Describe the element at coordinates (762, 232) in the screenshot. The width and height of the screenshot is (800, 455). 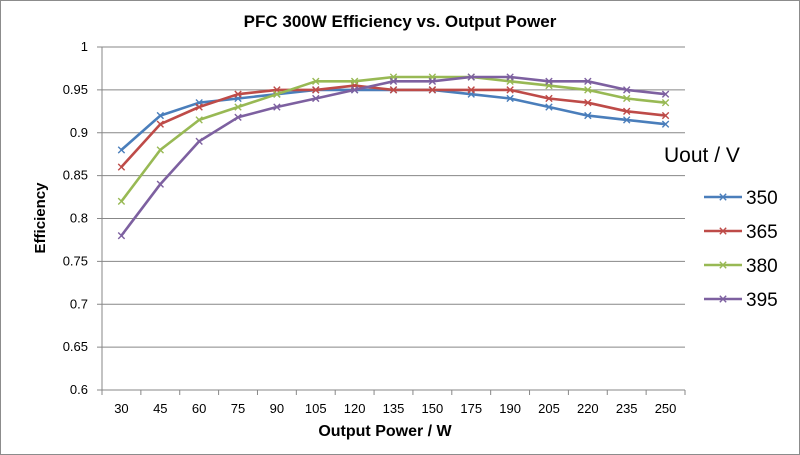
I see `legend-label: 365` at that location.